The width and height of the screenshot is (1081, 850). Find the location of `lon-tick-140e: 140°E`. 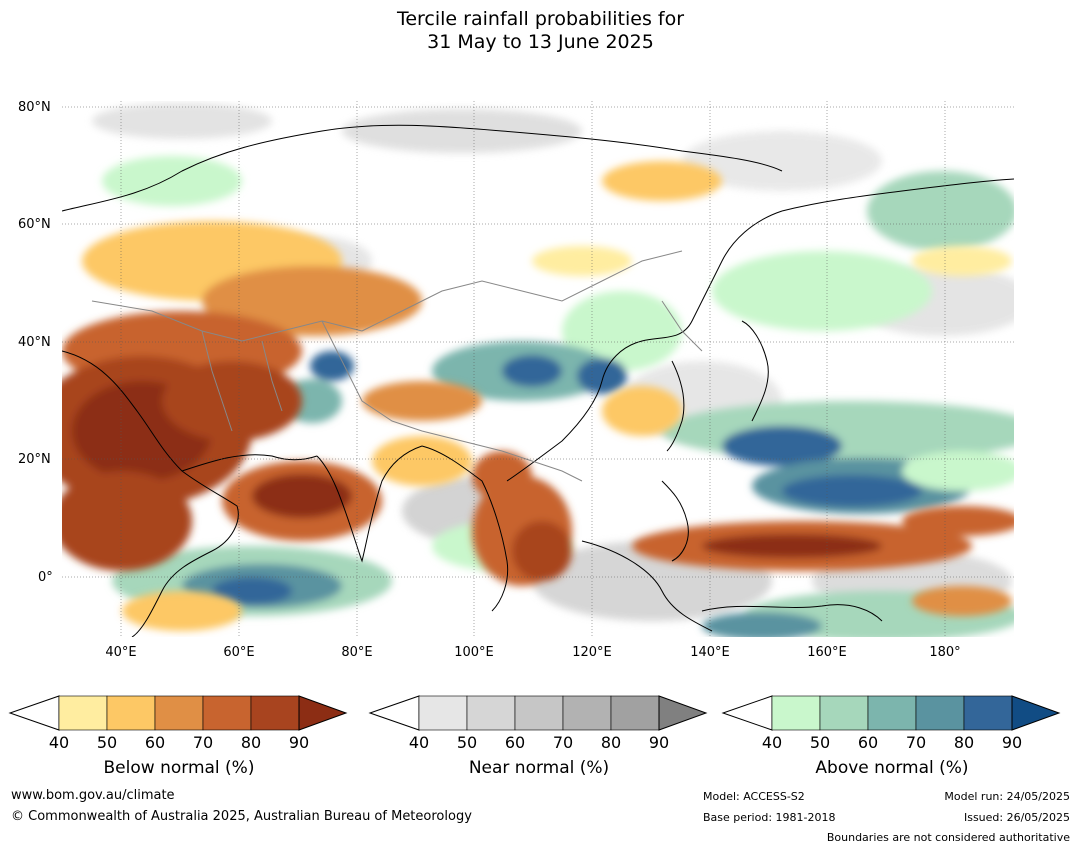

lon-tick-140e: 140°E is located at coordinates (710, 652).